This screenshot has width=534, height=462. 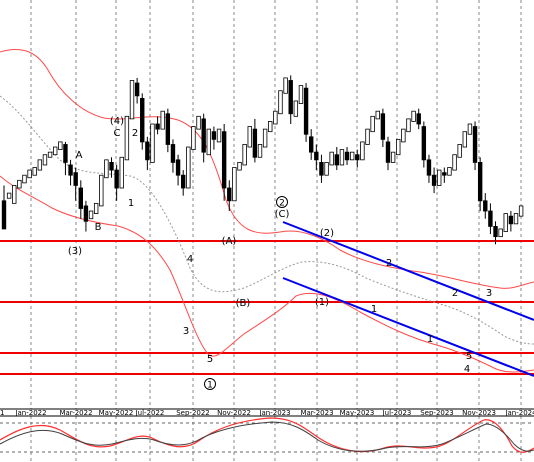 I want to click on circled-label: 2, so click(x=282, y=204).